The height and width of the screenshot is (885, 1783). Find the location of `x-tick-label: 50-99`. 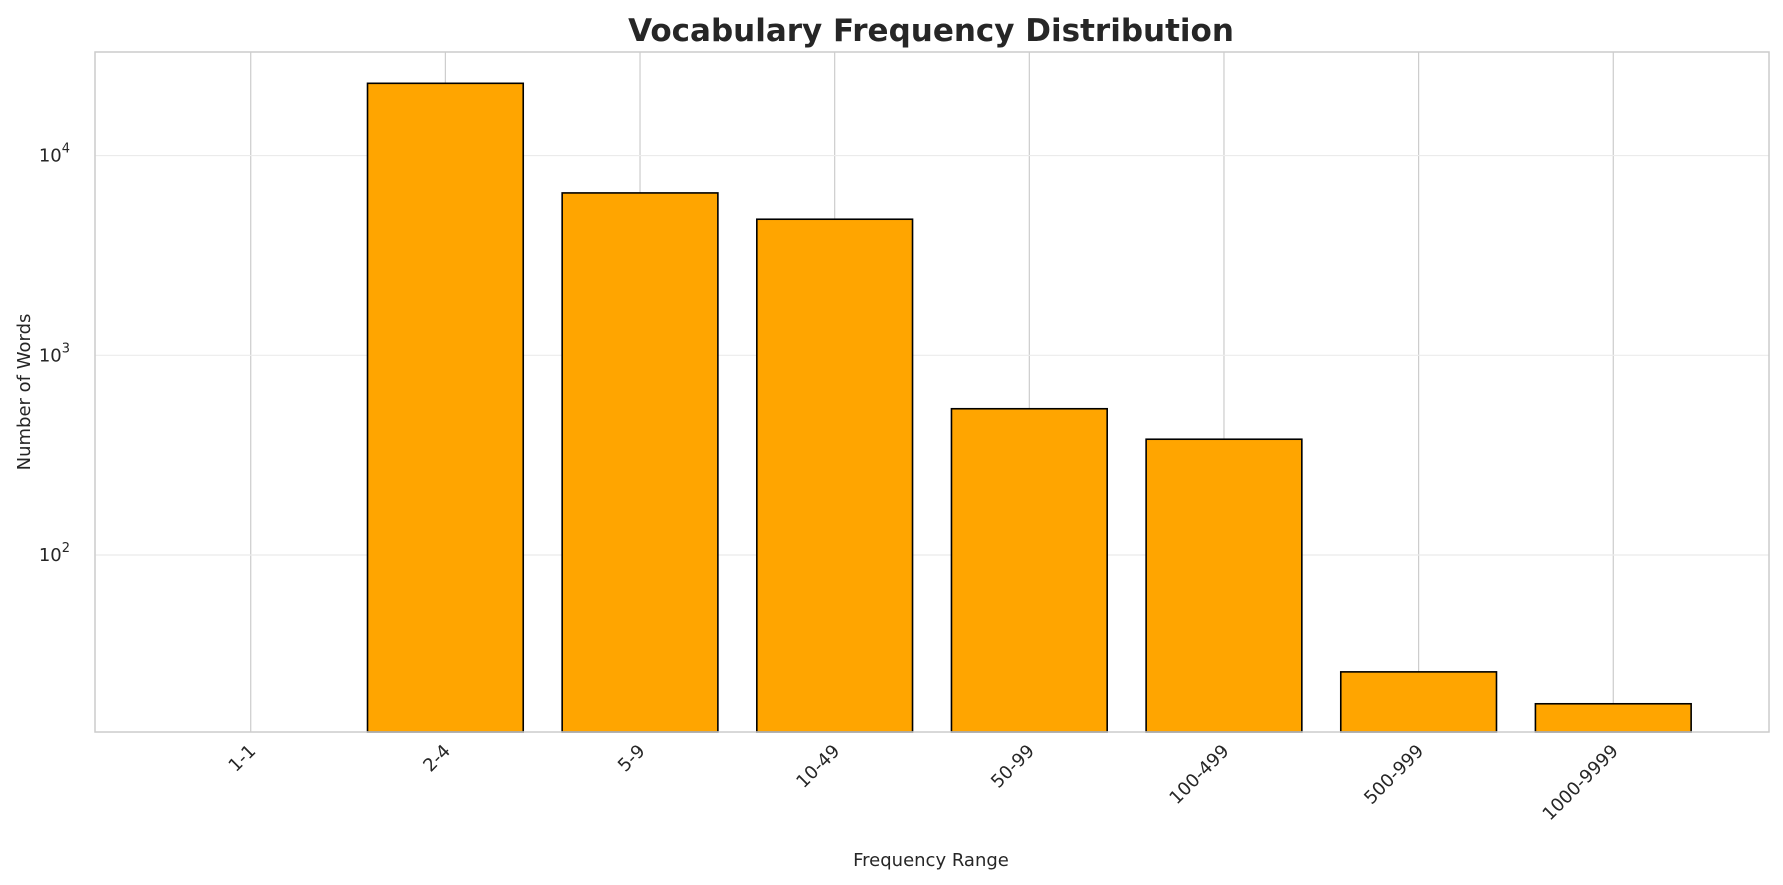

x-tick-label: 50-99 is located at coordinates (1013, 767).